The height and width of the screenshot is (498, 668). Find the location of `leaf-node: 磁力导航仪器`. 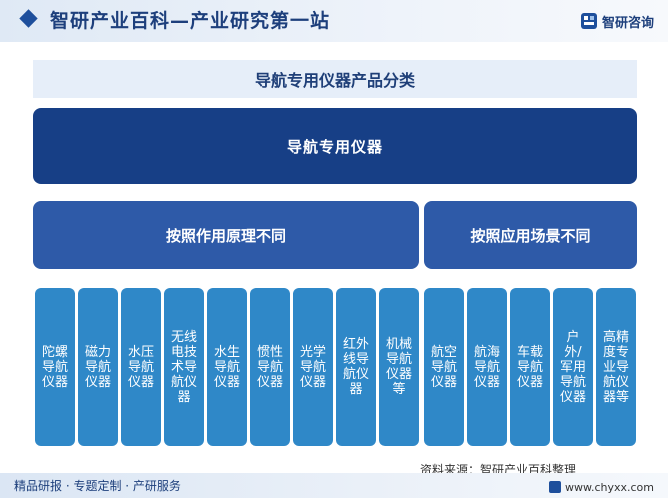

leaf-node: 磁力导航仪器 is located at coordinates (98, 367).